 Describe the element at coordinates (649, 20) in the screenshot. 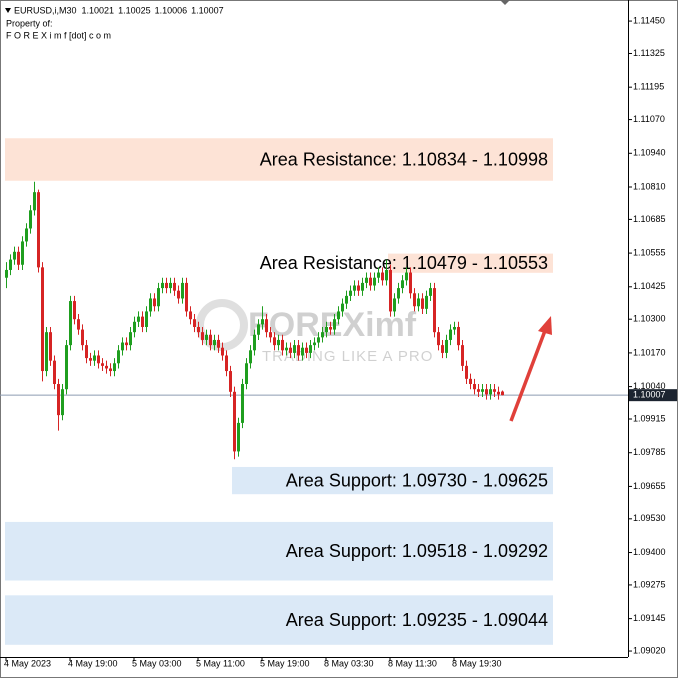

I see `y-tick-label: 1.11450` at that location.